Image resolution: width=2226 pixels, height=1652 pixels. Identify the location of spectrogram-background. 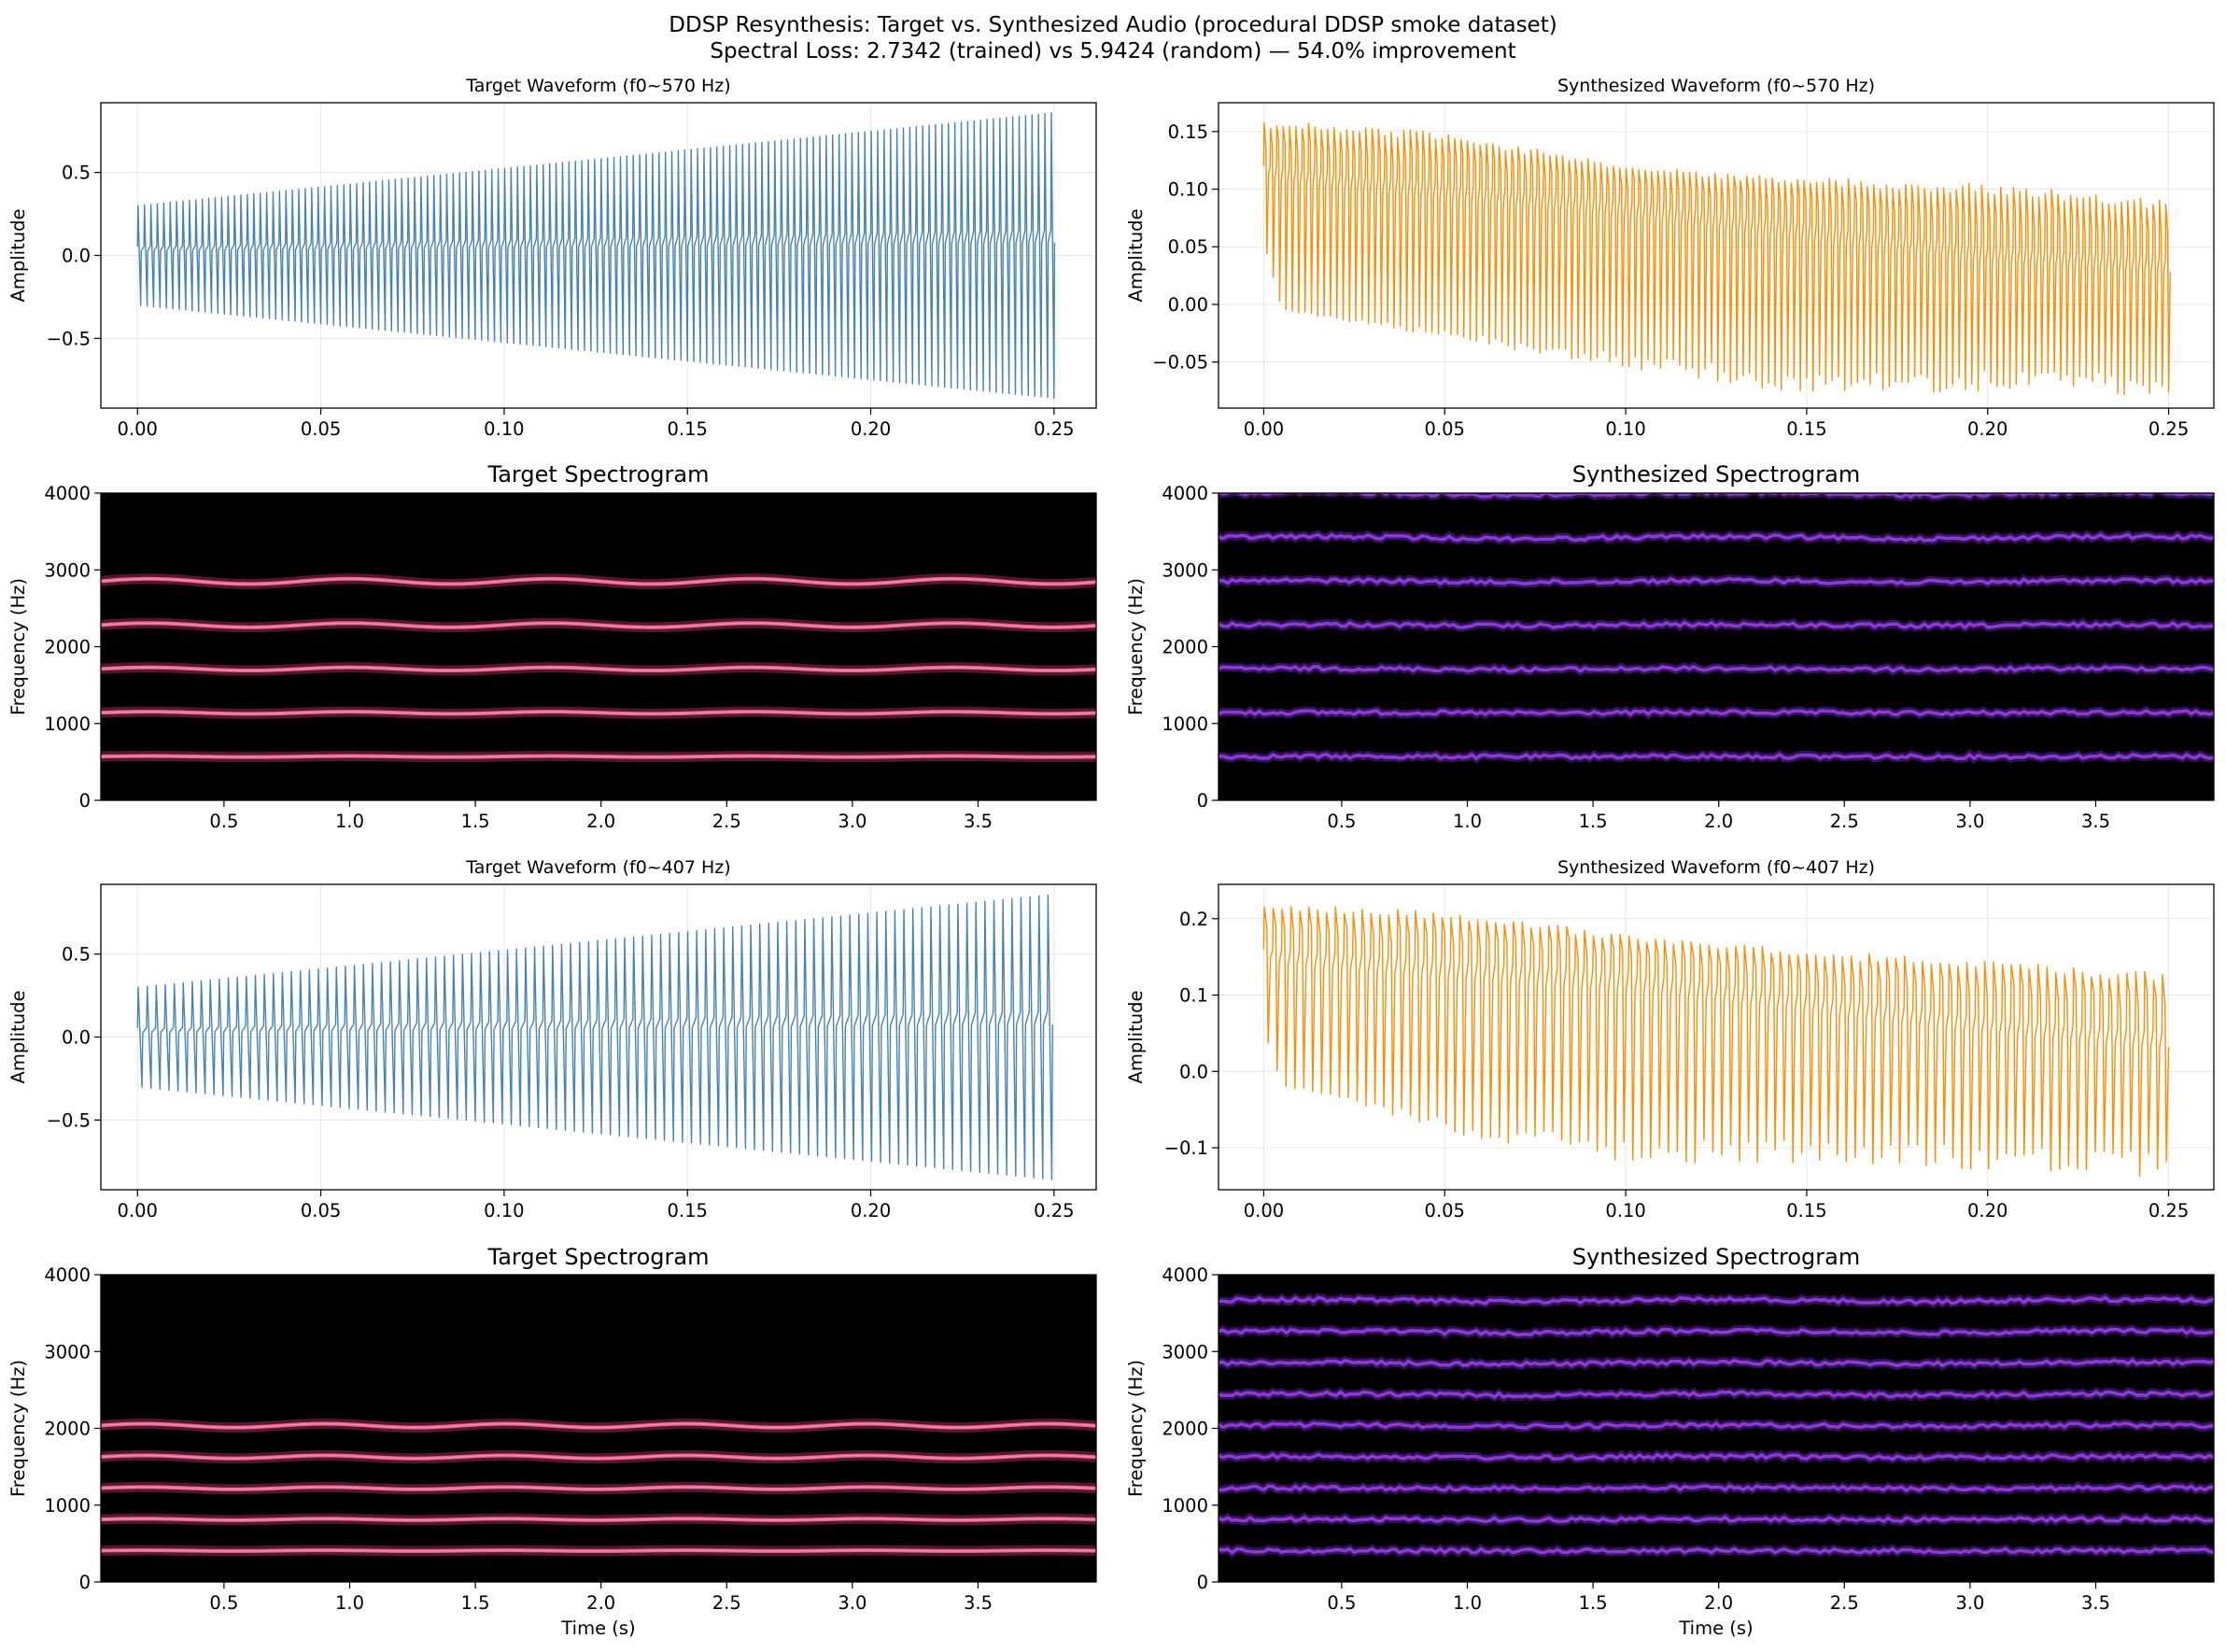
(598, 646).